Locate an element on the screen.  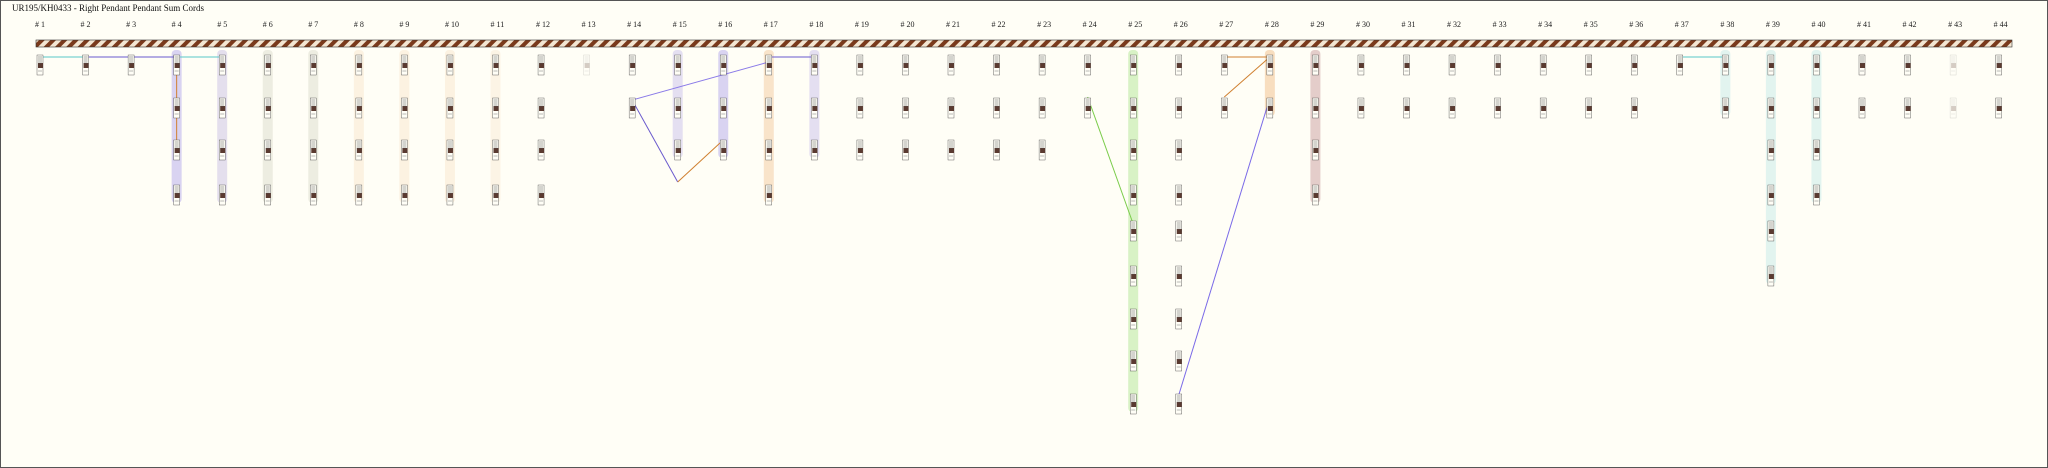
cord-label: # 37 is located at coordinates (1682, 24).